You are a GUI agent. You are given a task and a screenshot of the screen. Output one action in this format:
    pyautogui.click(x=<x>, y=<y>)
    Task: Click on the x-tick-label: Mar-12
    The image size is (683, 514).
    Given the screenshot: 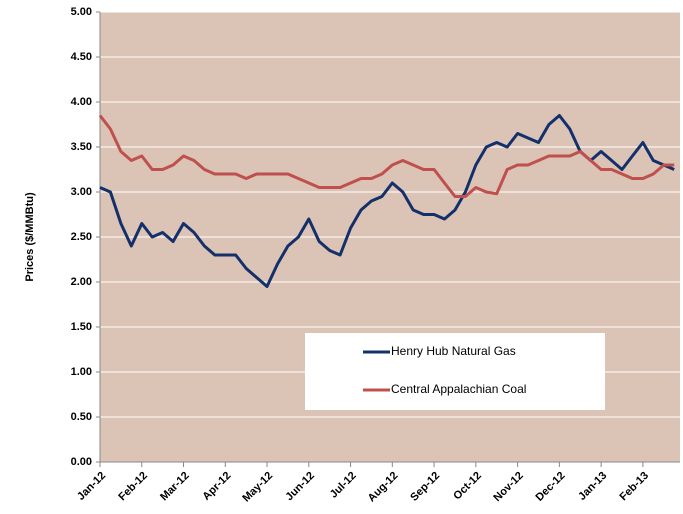 What is the action you would take?
    pyautogui.click(x=175, y=487)
    